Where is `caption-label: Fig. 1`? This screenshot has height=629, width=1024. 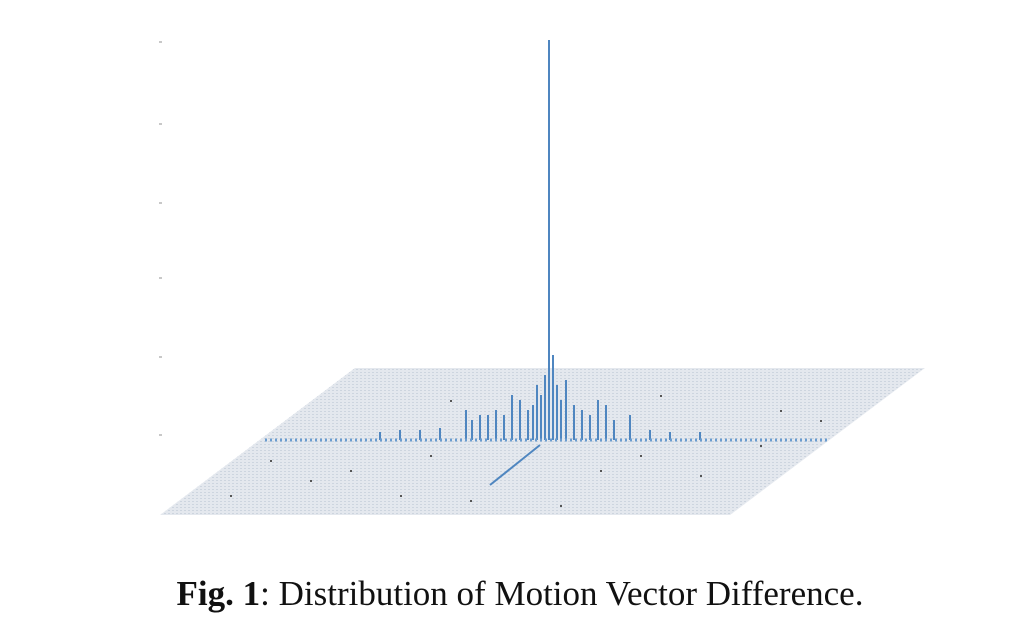
caption-label: Fig. 1 is located at coordinates (218, 593).